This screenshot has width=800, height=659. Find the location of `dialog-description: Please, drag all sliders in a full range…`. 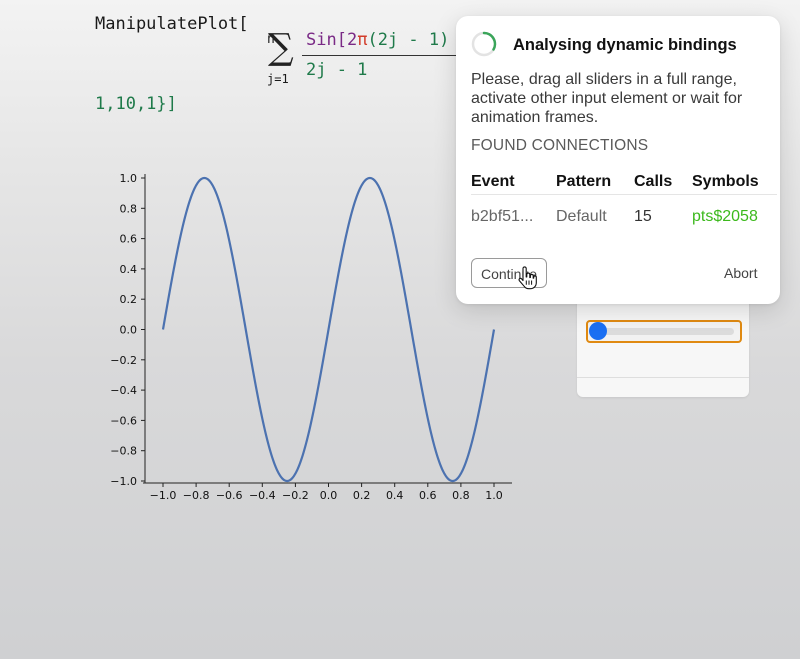

dialog-description: Please, drag all sliders in a full range… is located at coordinates (607, 98).